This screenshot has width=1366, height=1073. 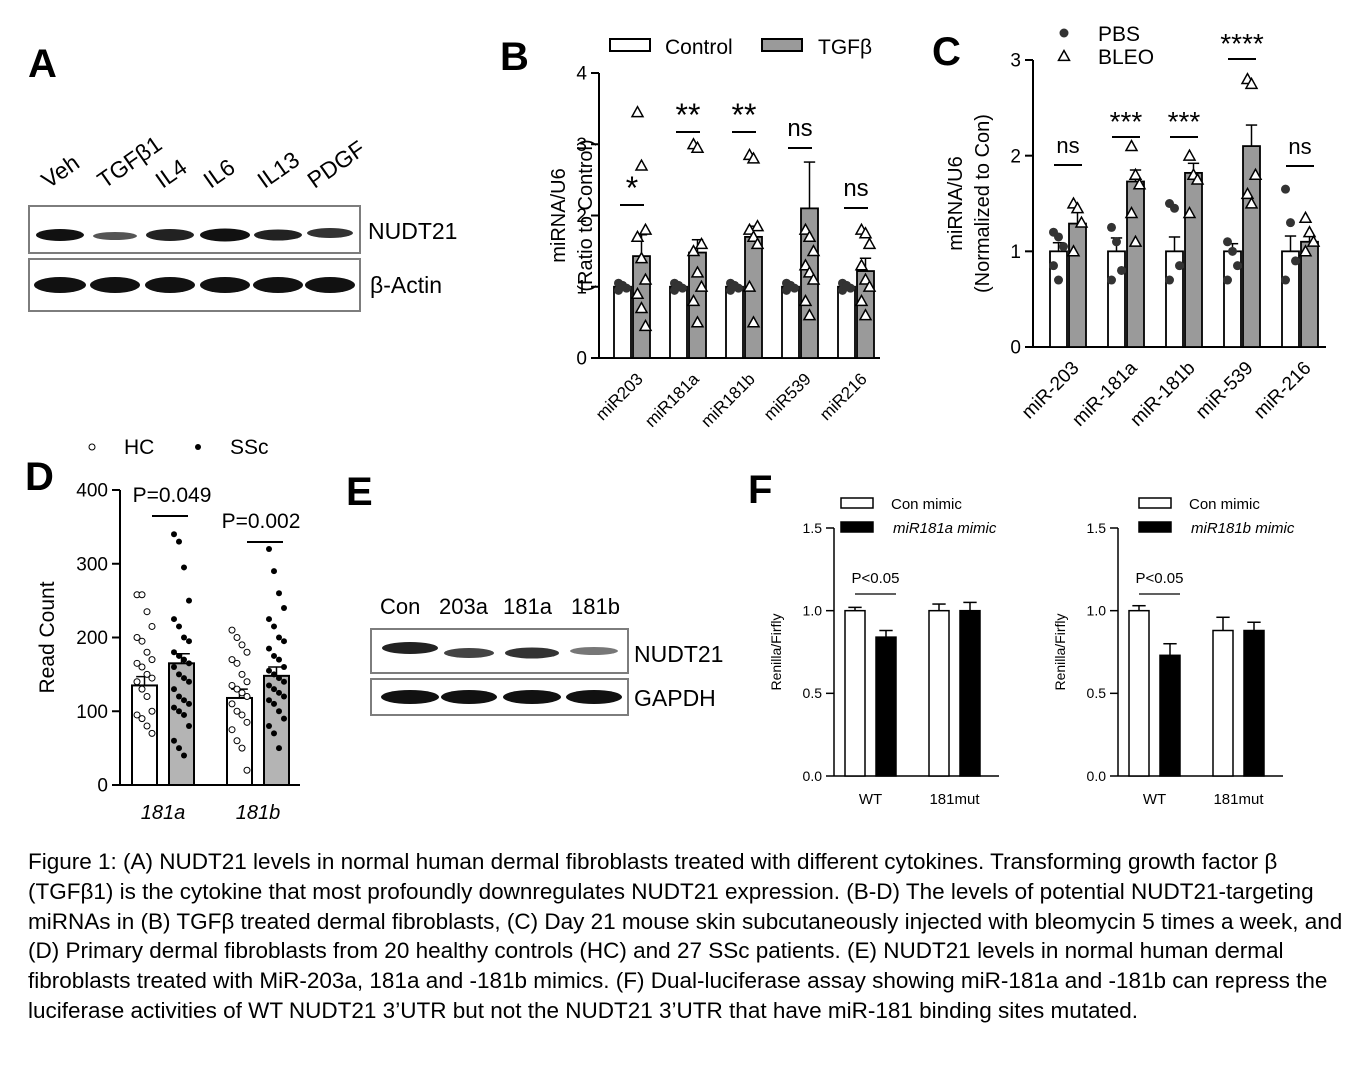 I want to click on x-tick-label-b: miR181b, so click(x=728, y=400).